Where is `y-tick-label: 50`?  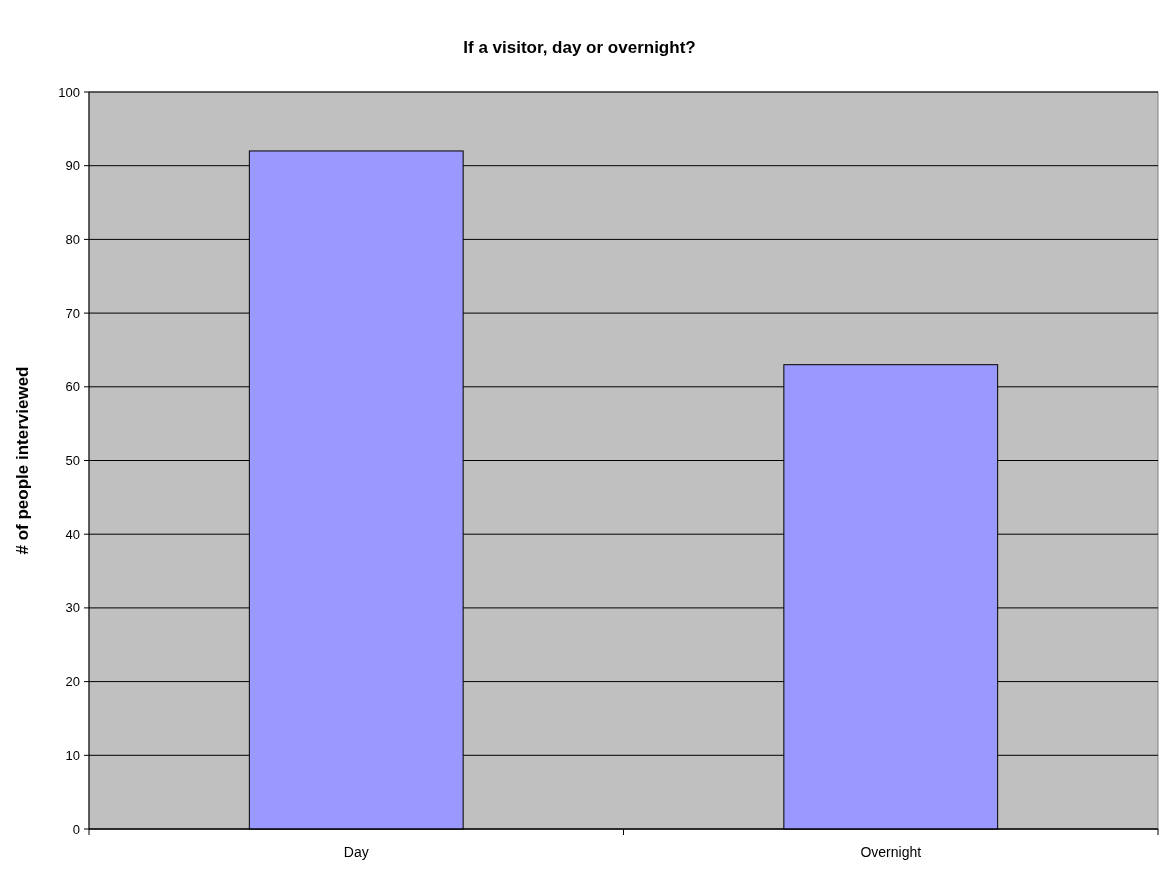
y-tick-label: 50 is located at coordinates (72, 461).